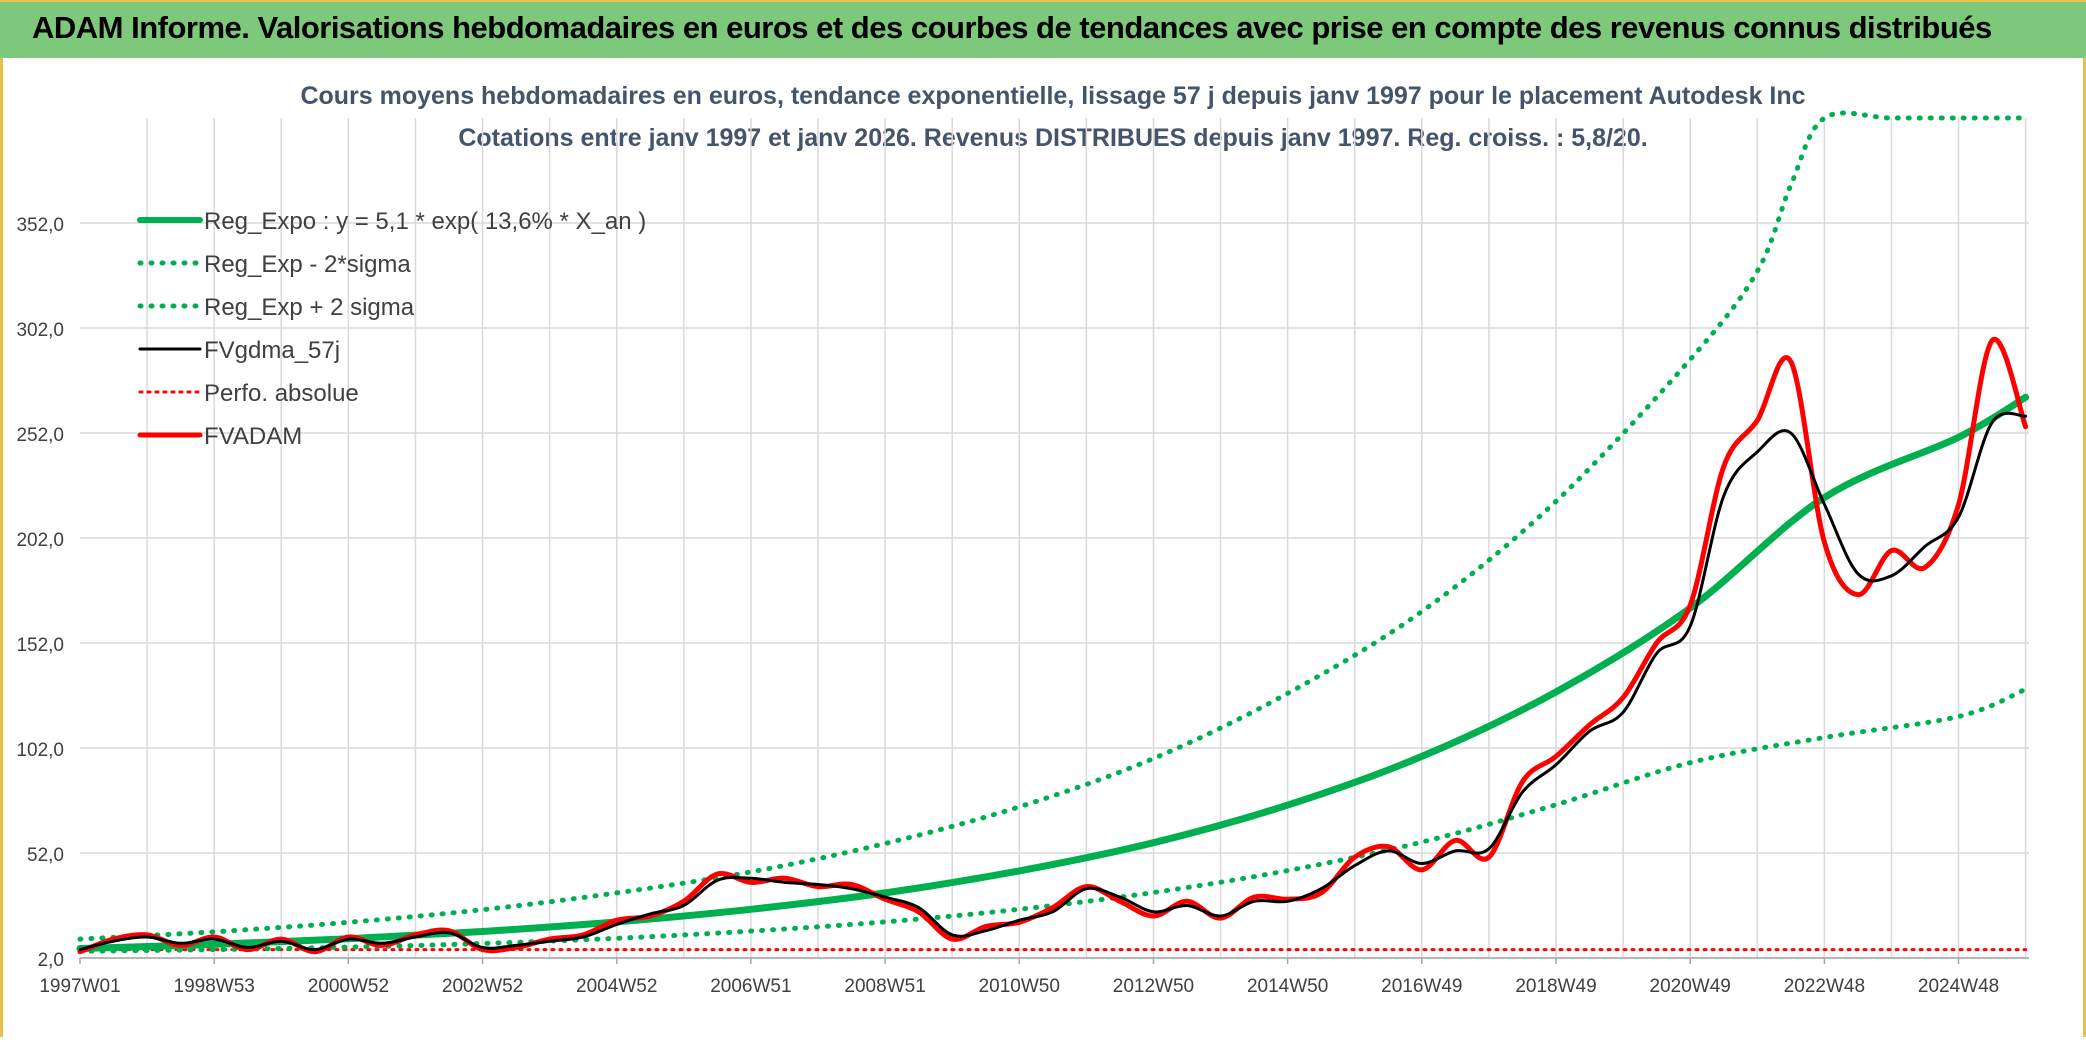  Describe the element at coordinates (45, 855) in the screenshot. I see `y-tick-label: 52,0` at that location.